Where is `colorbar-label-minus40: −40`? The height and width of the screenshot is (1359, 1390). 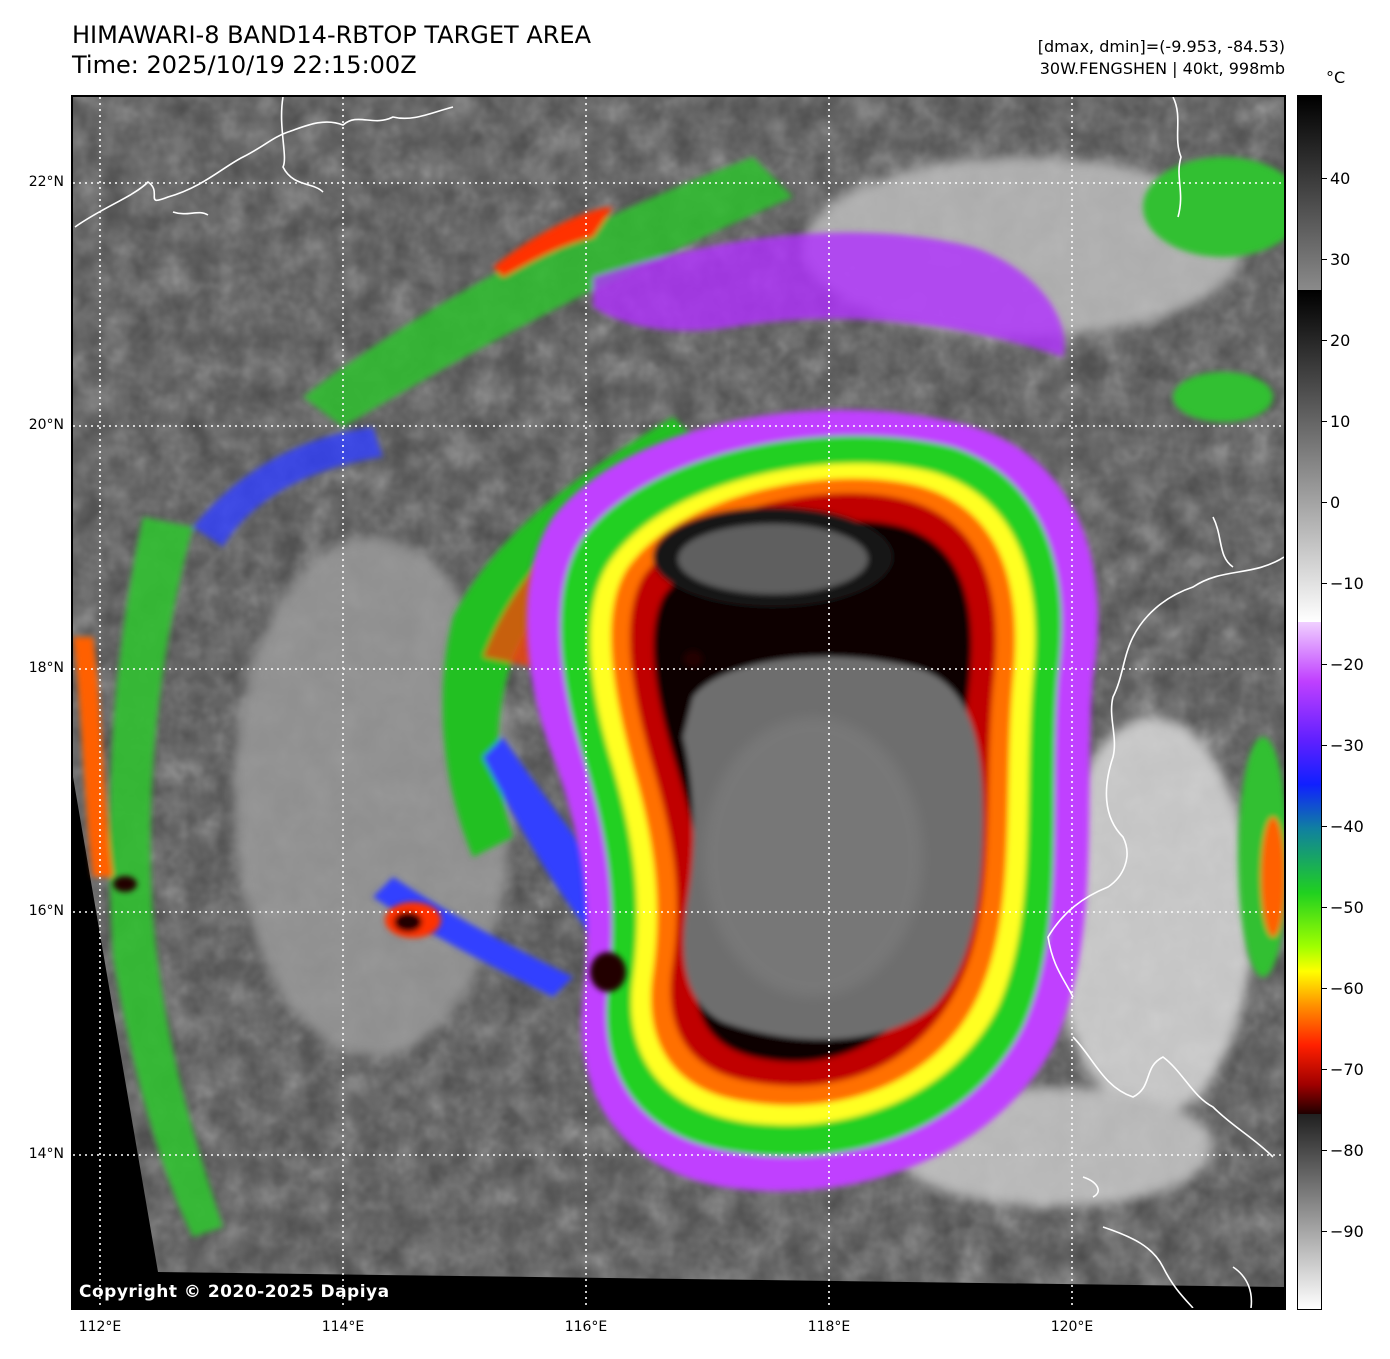
colorbar-label-minus40: −40 is located at coordinates (1347, 826).